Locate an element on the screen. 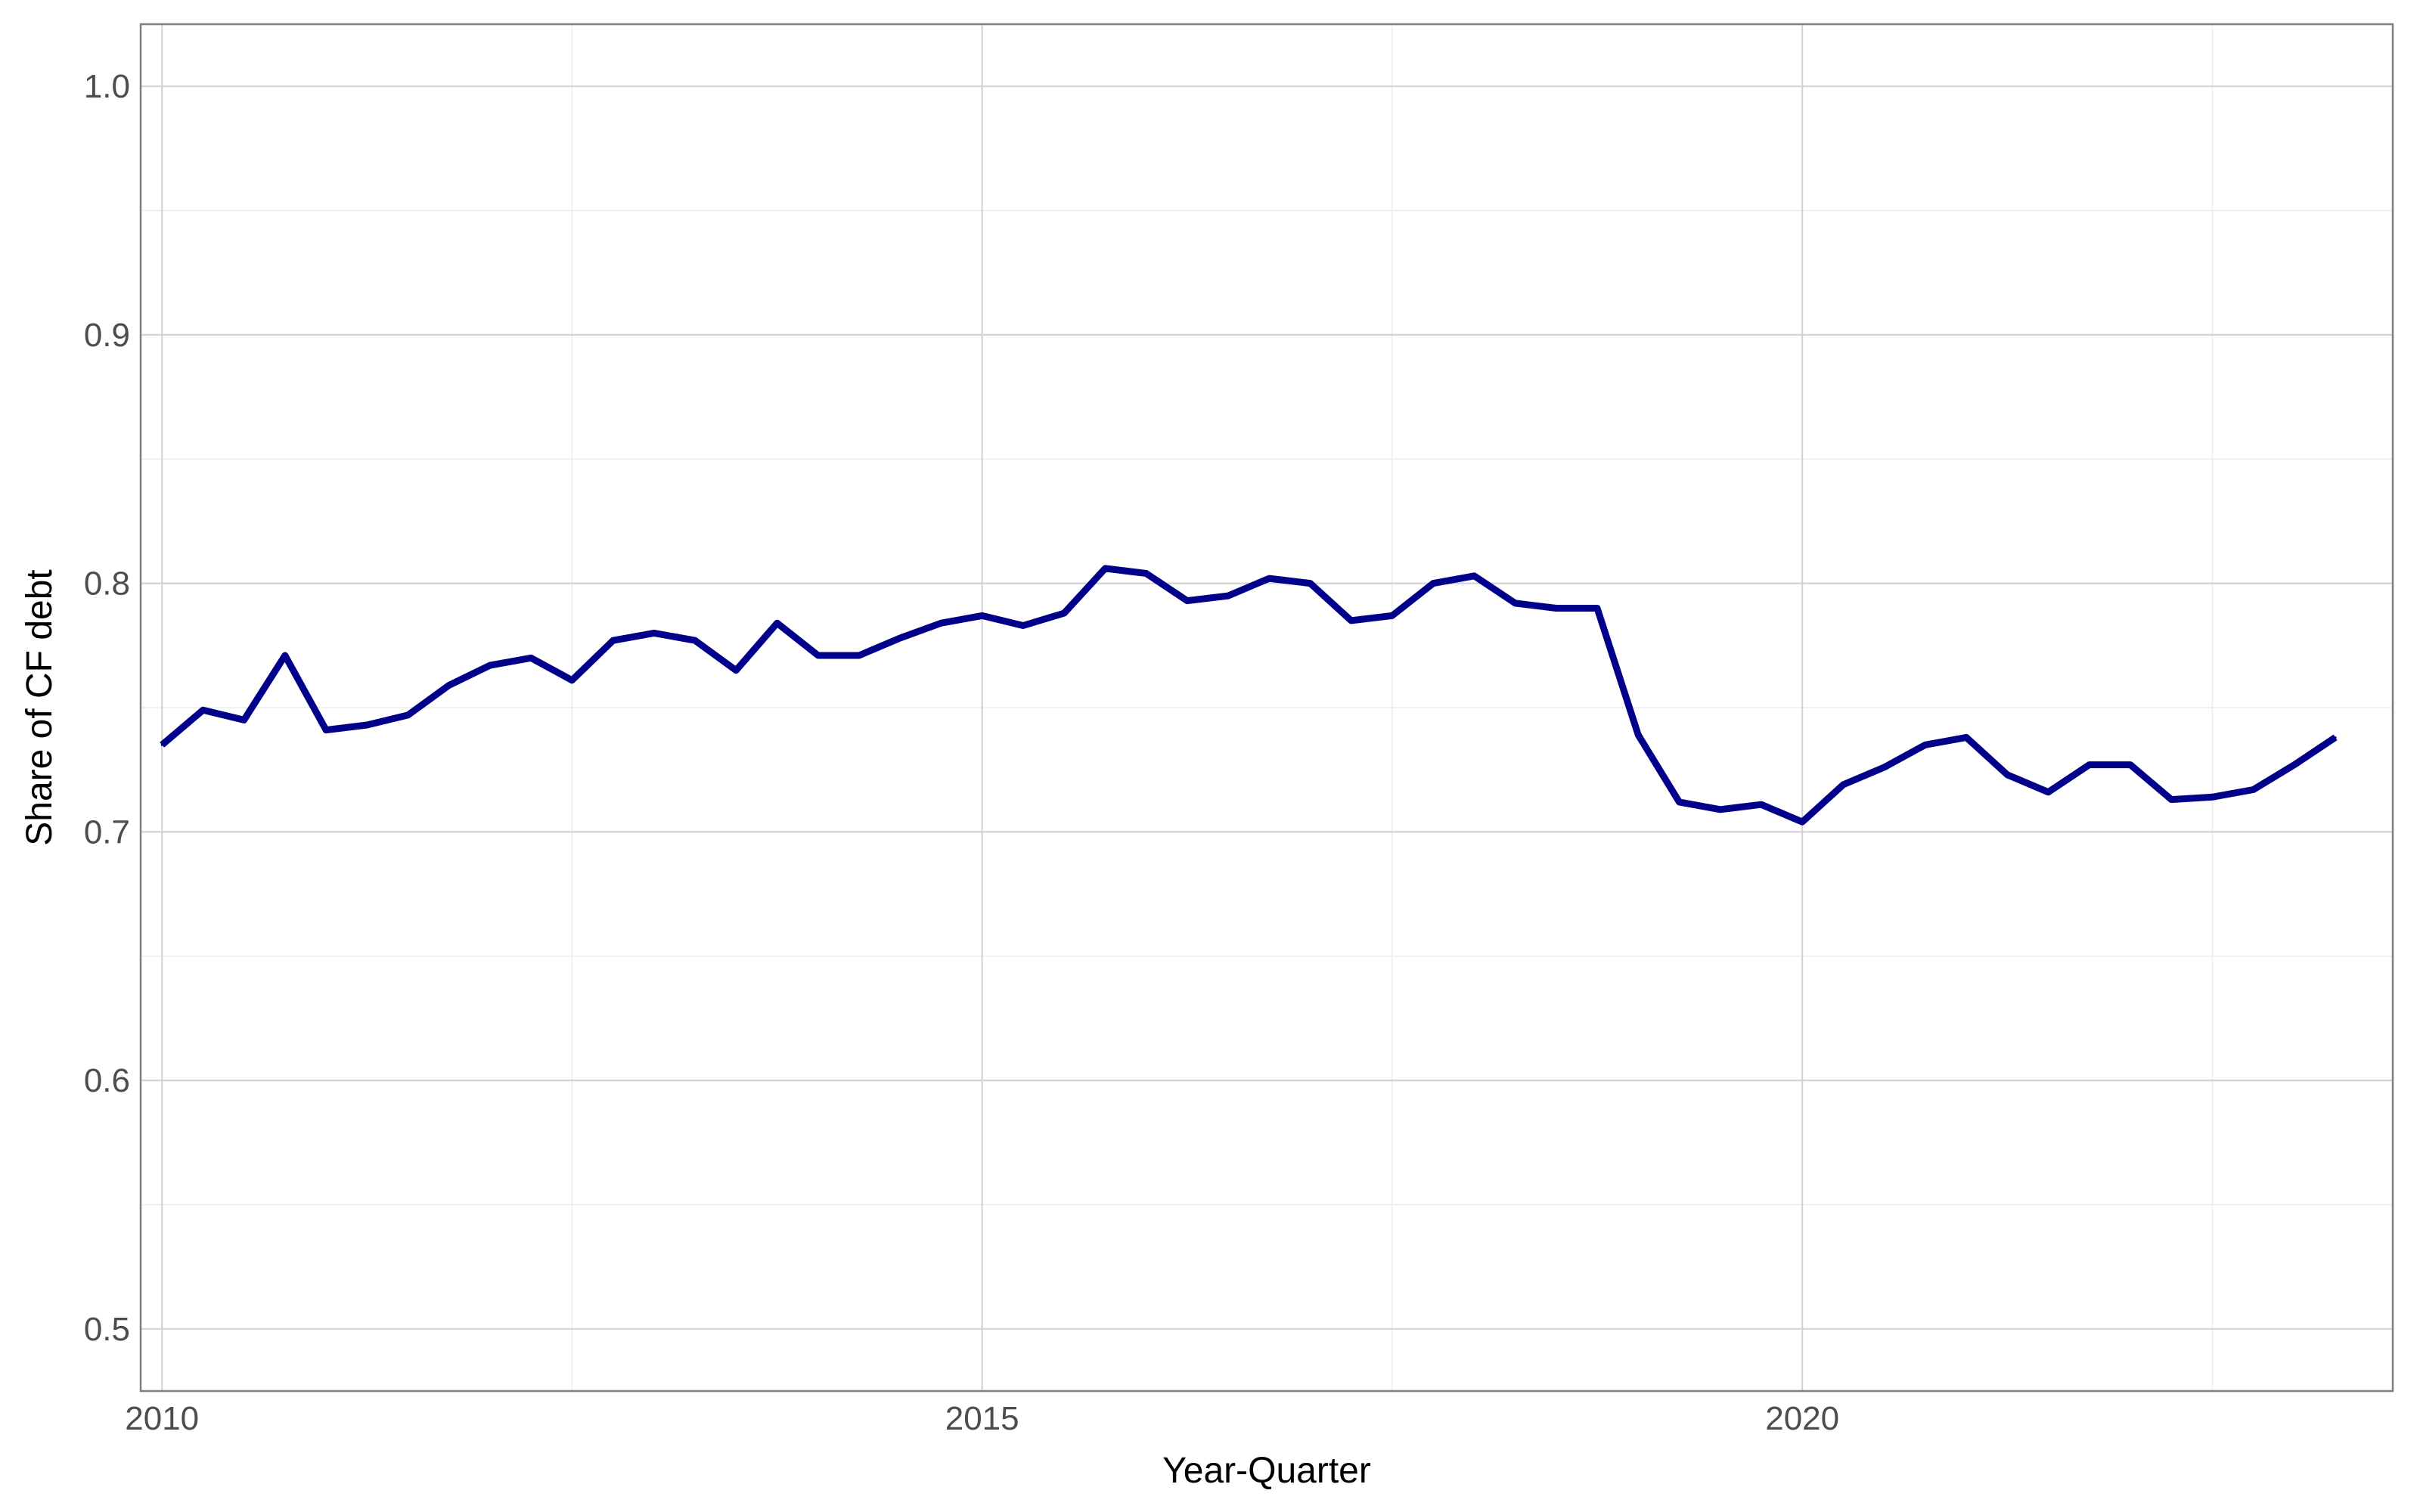  x-tick-label: 2020 is located at coordinates (1802, 1418).